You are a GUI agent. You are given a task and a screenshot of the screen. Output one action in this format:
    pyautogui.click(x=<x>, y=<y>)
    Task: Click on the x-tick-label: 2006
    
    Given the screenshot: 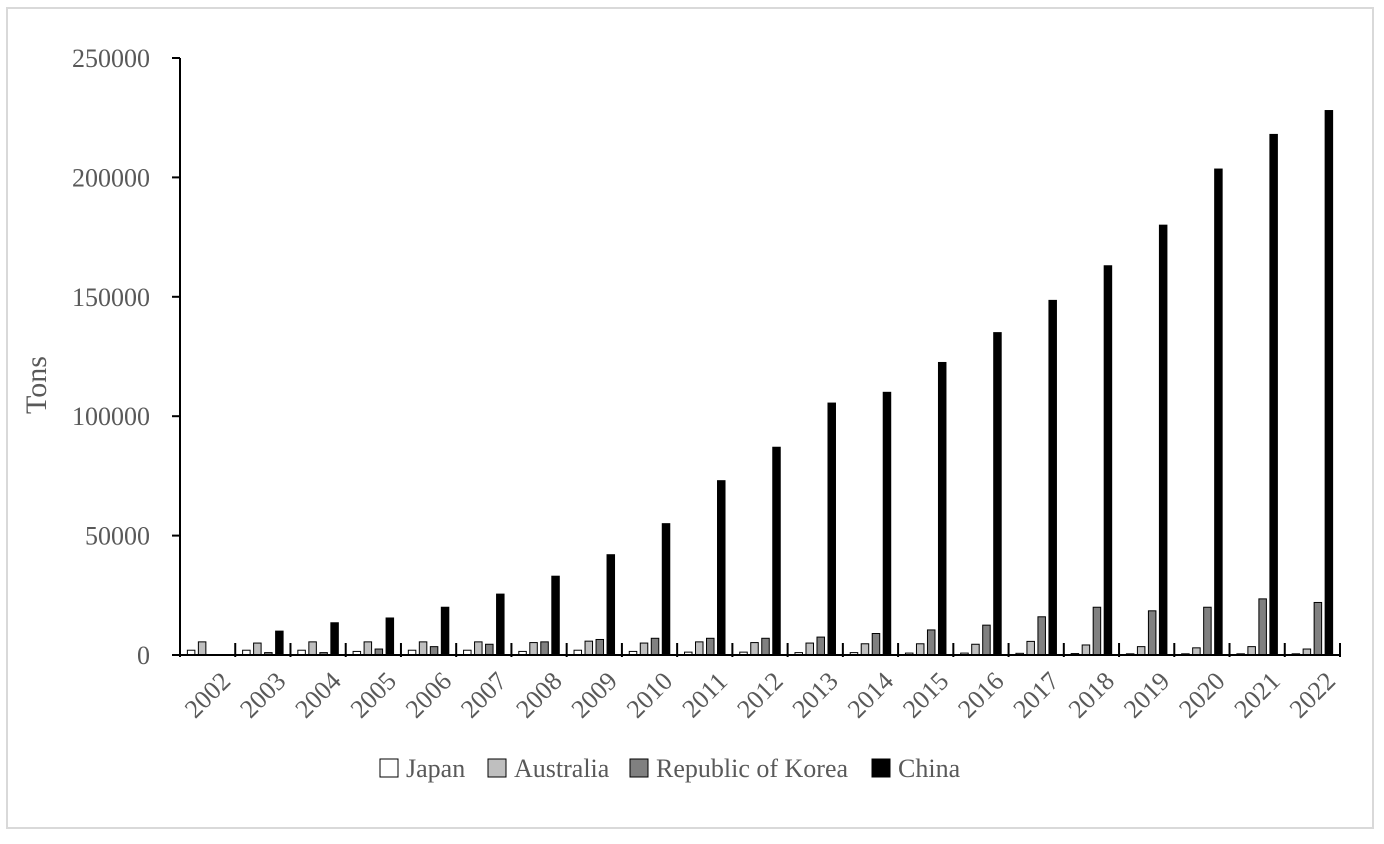 What is the action you would take?
    pyautogui.click(x=428, y=694)
    